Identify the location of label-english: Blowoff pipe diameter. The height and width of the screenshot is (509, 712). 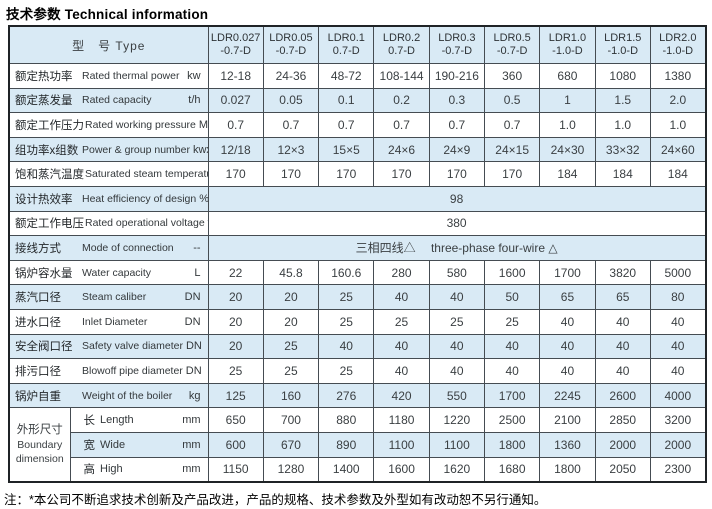
(132, 370).